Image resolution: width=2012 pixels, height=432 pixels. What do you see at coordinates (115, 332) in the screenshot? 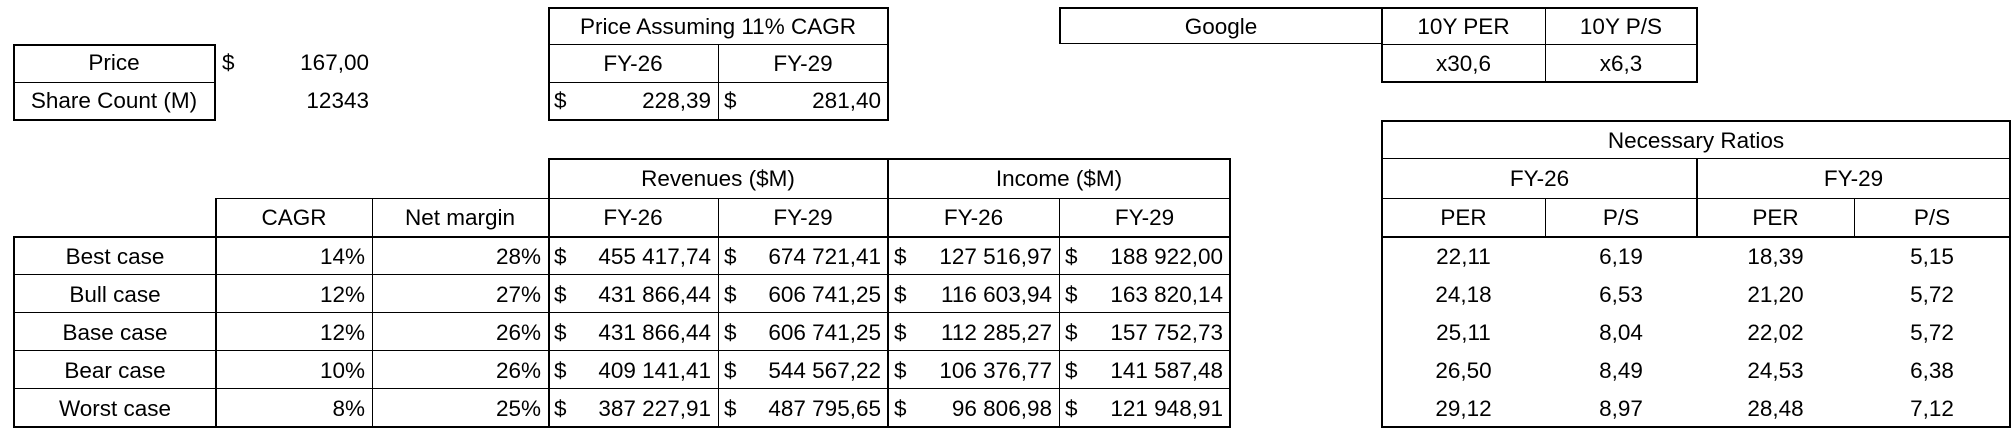
I see `scenario-name: Base case` at bounding box center [115, 332].